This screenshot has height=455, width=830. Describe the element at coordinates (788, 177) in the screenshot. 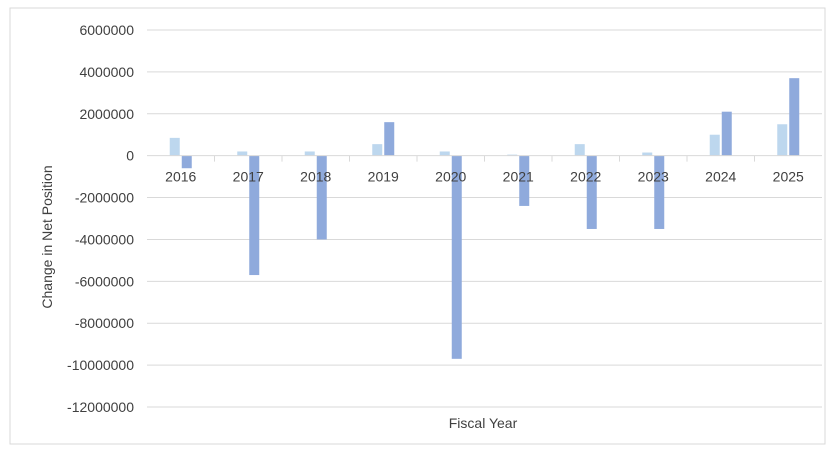

I see `x-tick-label: 2025` at that location.